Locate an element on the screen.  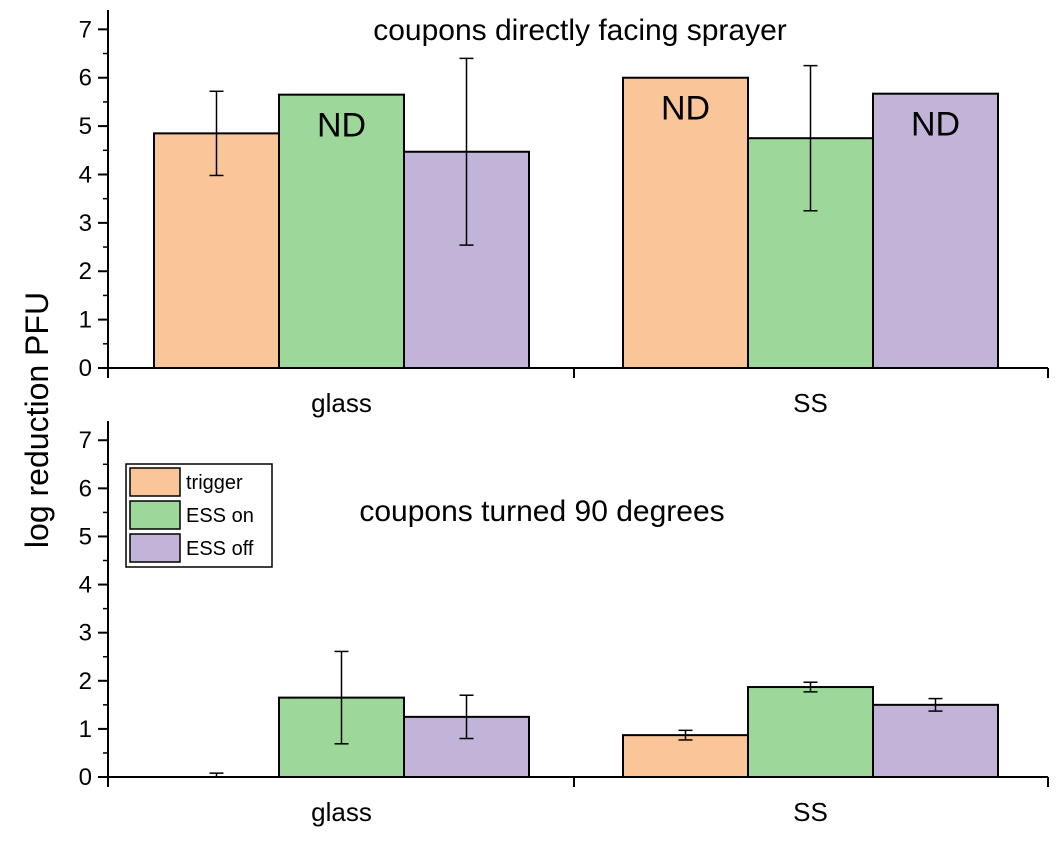
legend-label: trigger is located at coordinates (214, 483).